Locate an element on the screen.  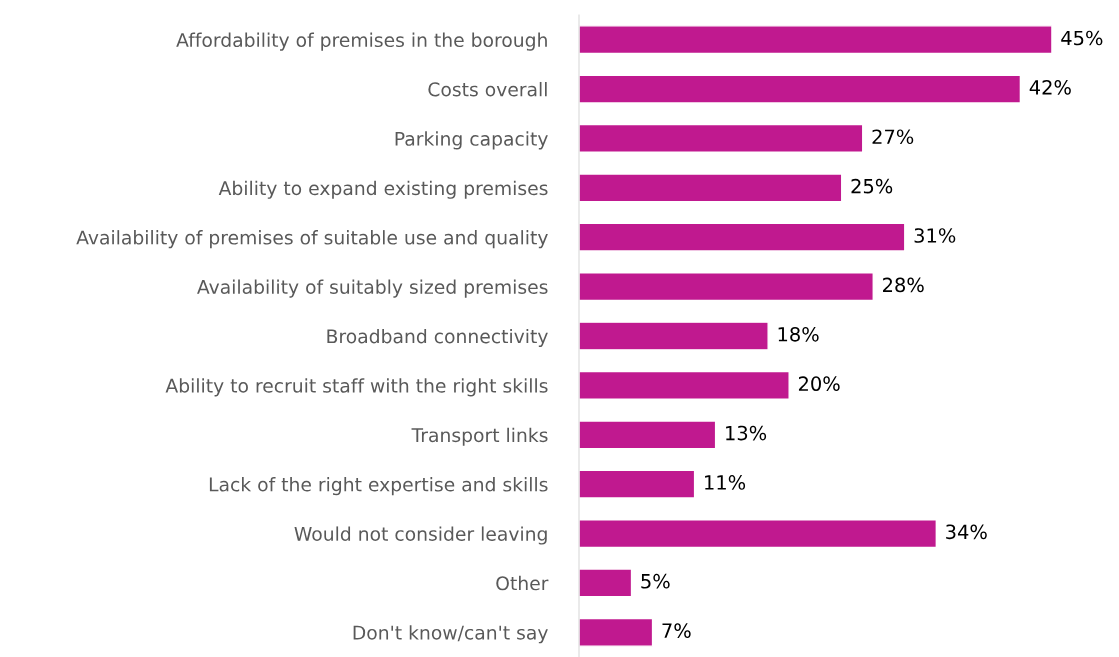
y-tick-label: Broadband connectivity is located at coordinates (437, 338).